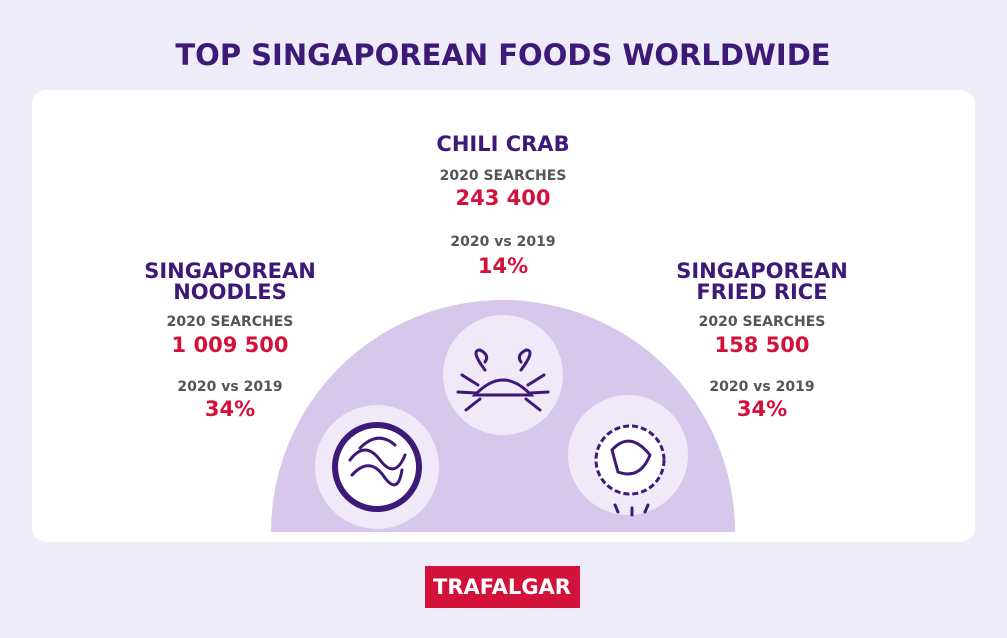 The width and height of the screenshot is (1007, 638). I want to click on crab-icon, so click(503, 375).